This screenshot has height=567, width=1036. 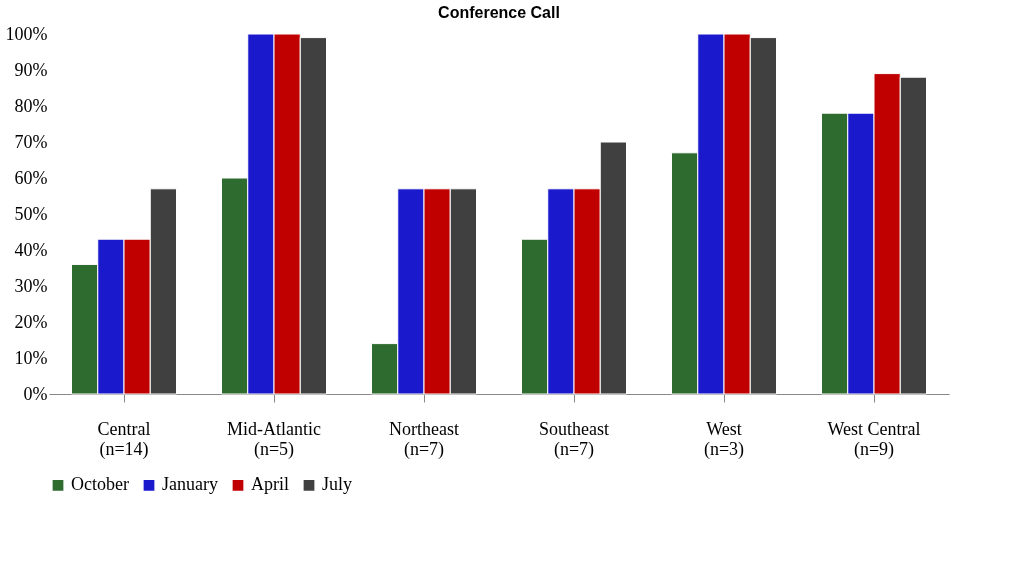 What do you see at coordinates (874, 439) in the screenshot?
I see `x-tick-label: West Central (n=9)` at bounding box center [874, 439].